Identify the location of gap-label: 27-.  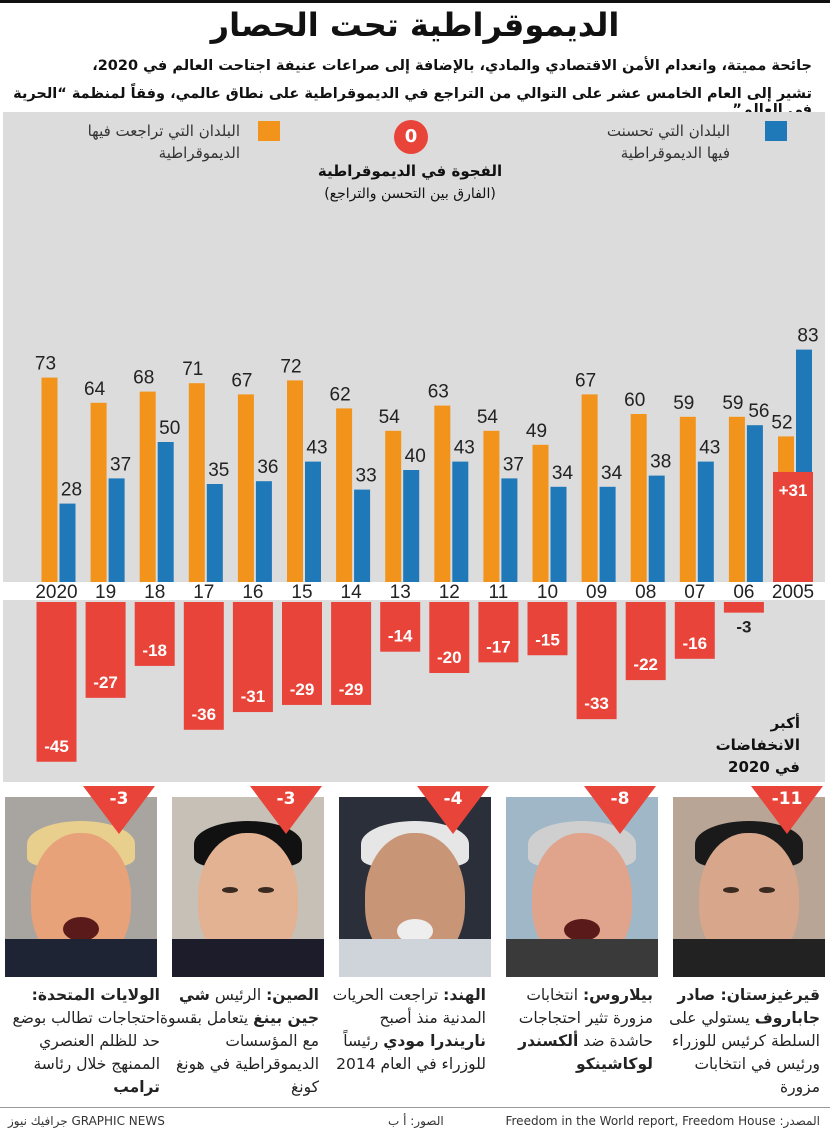
(105, 682).